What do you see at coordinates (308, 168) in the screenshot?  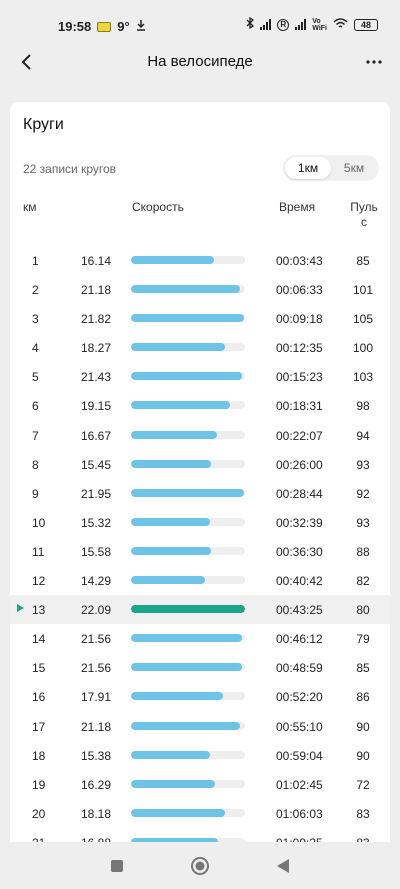 I see `toggle-1km: 1км` at bounding box center [308, 168].